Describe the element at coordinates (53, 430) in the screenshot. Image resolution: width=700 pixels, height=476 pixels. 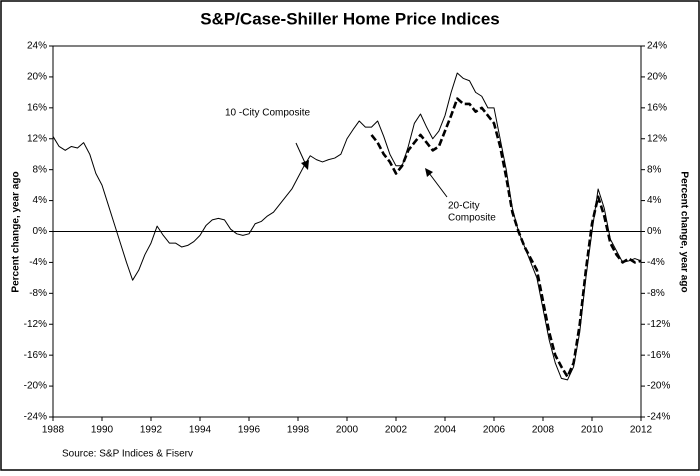
I see `x-tick-label: 1988` at that location.